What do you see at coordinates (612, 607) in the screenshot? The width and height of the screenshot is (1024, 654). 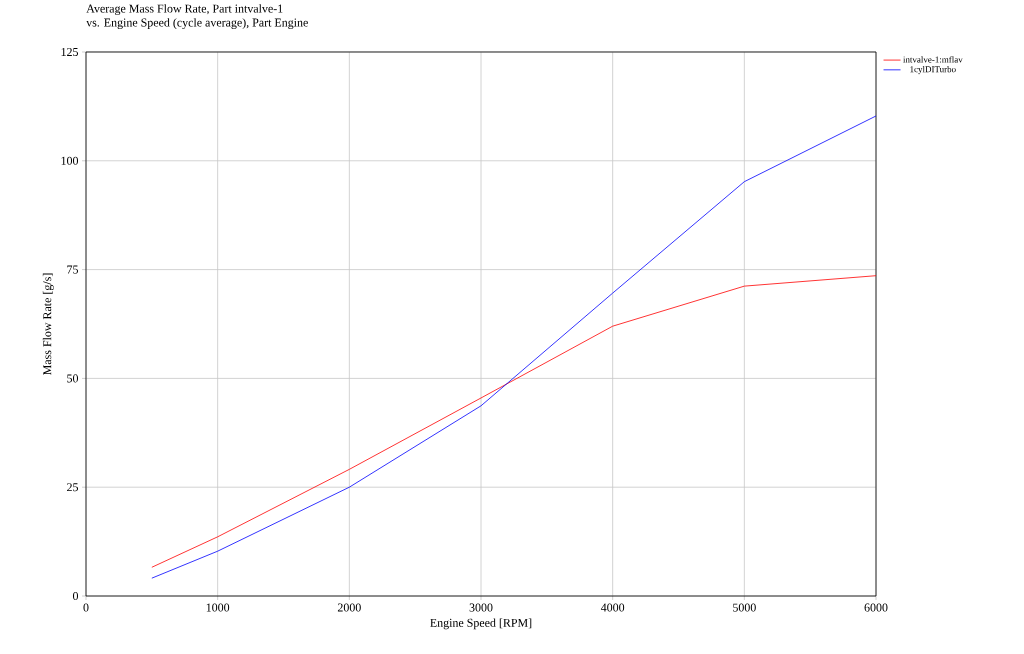 I see `x-tick-label: 4000` at bounding box center [612, 607].